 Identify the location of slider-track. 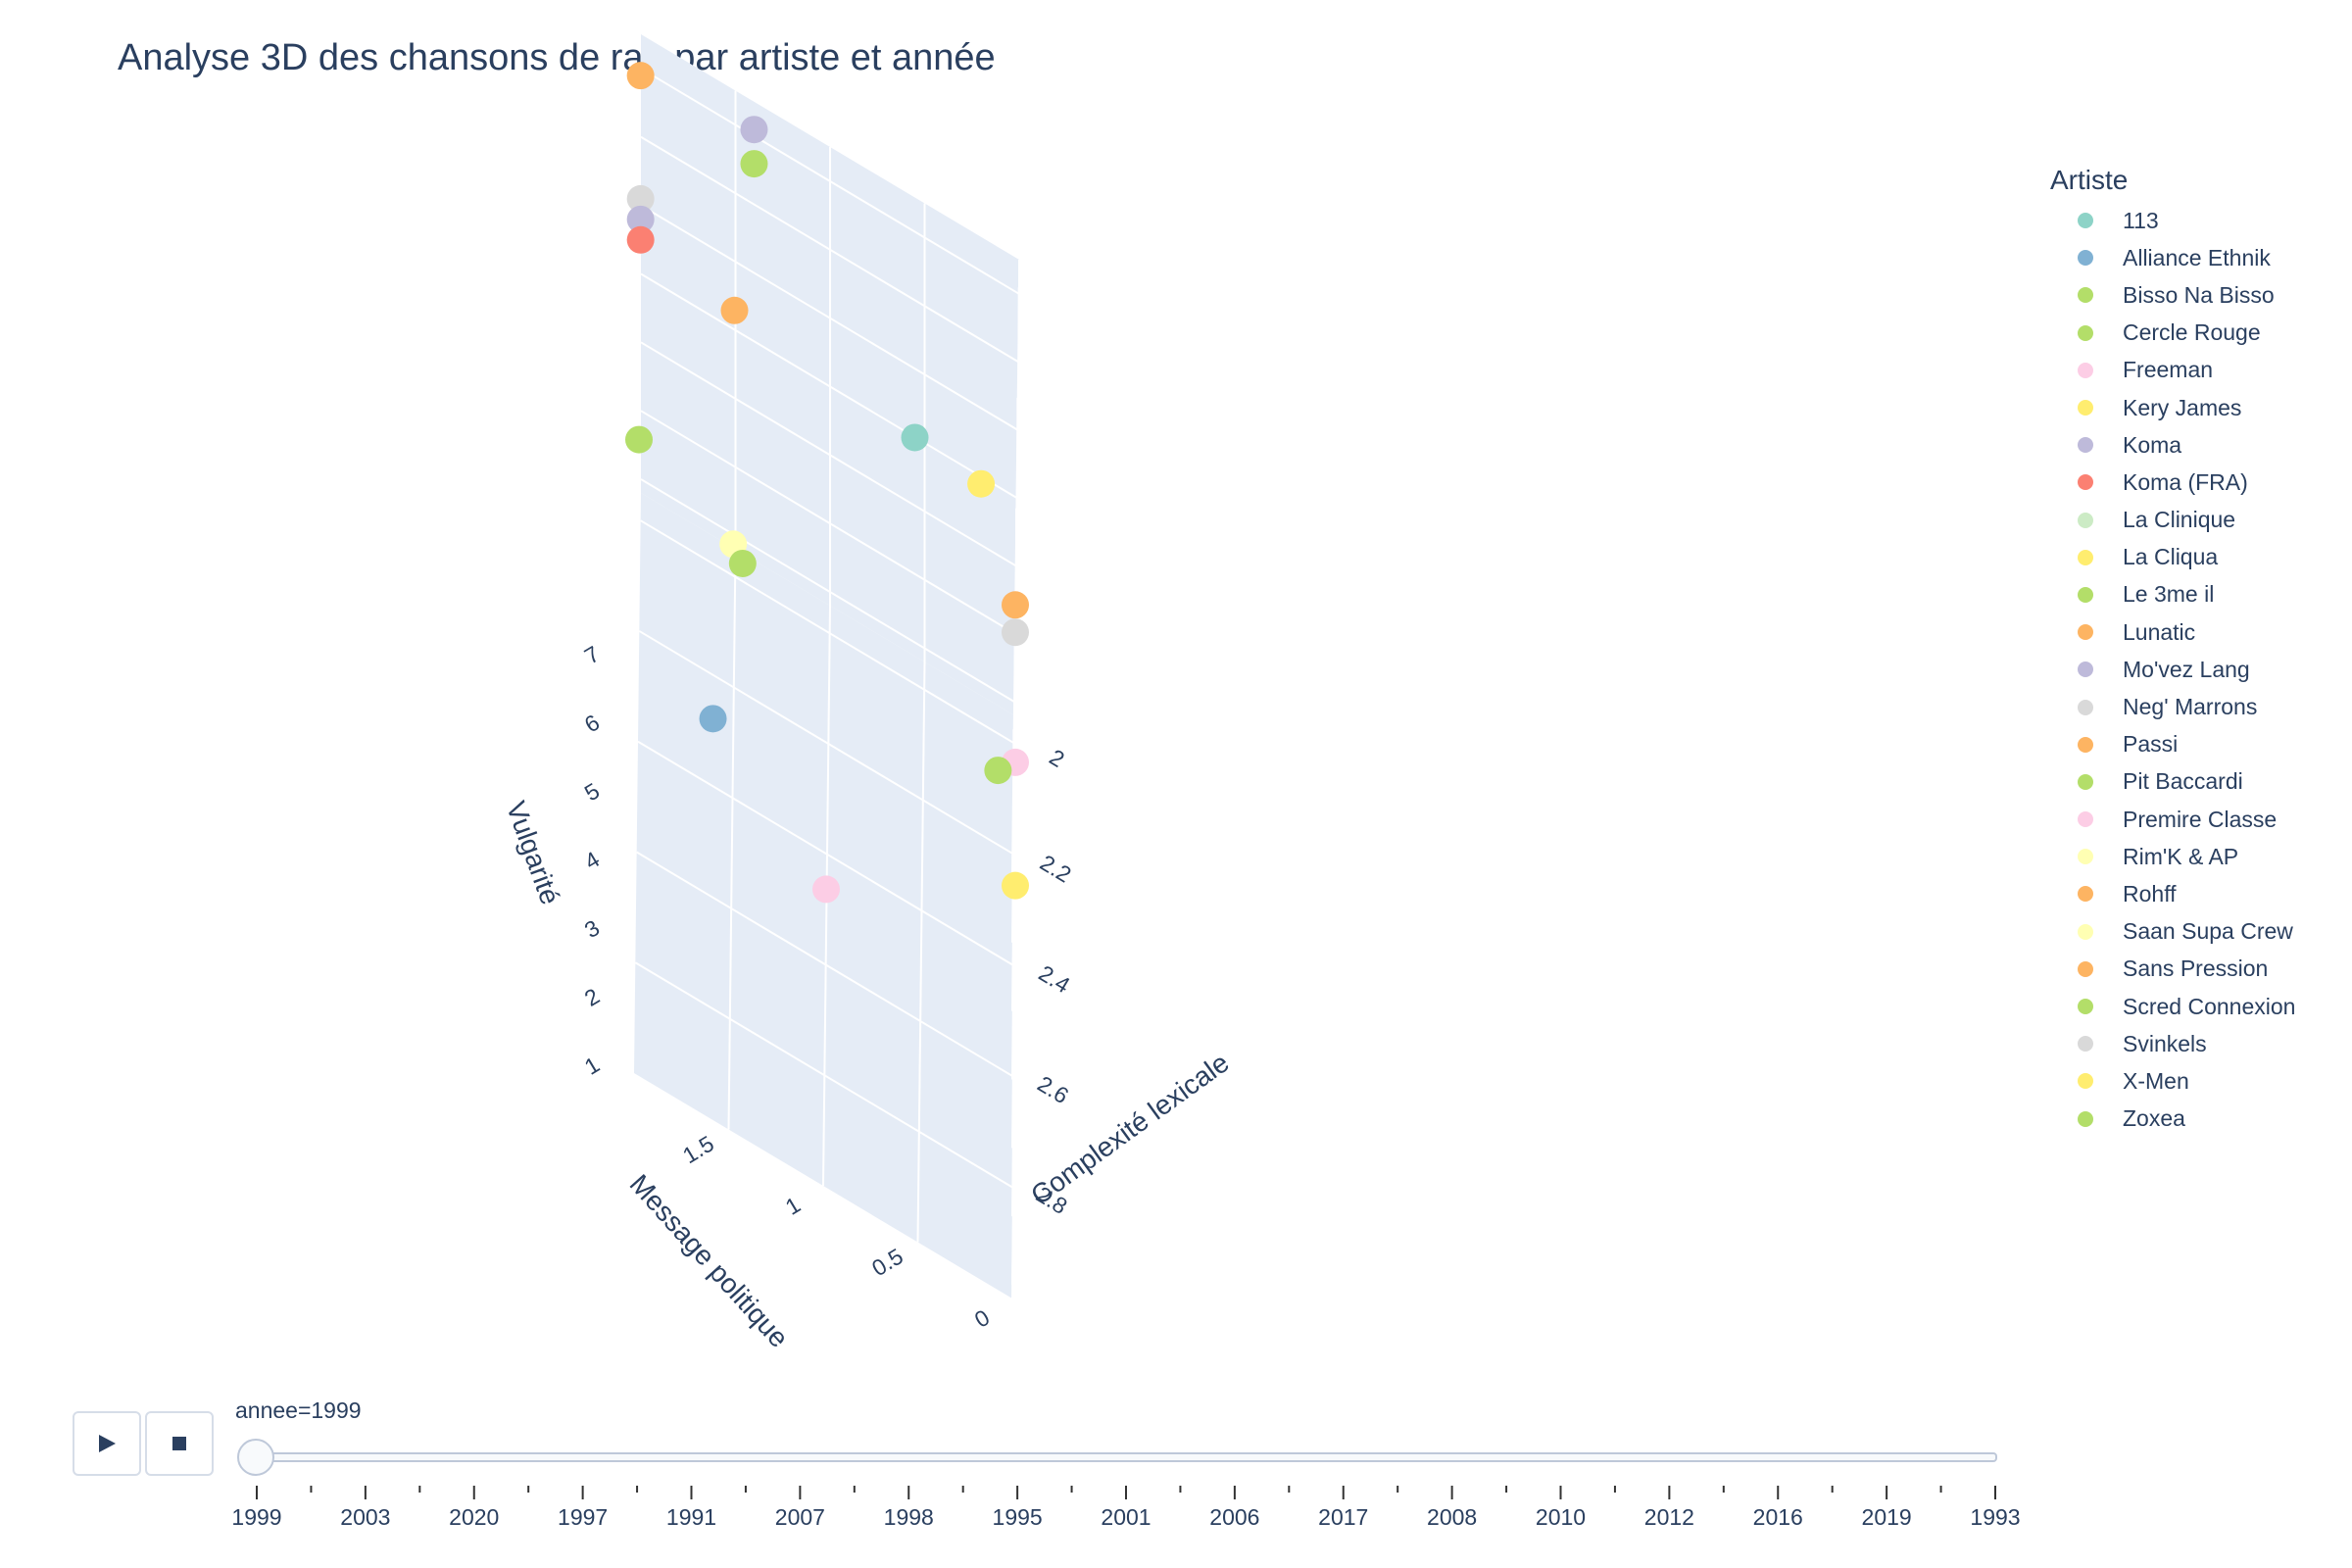
(1127, 1457).